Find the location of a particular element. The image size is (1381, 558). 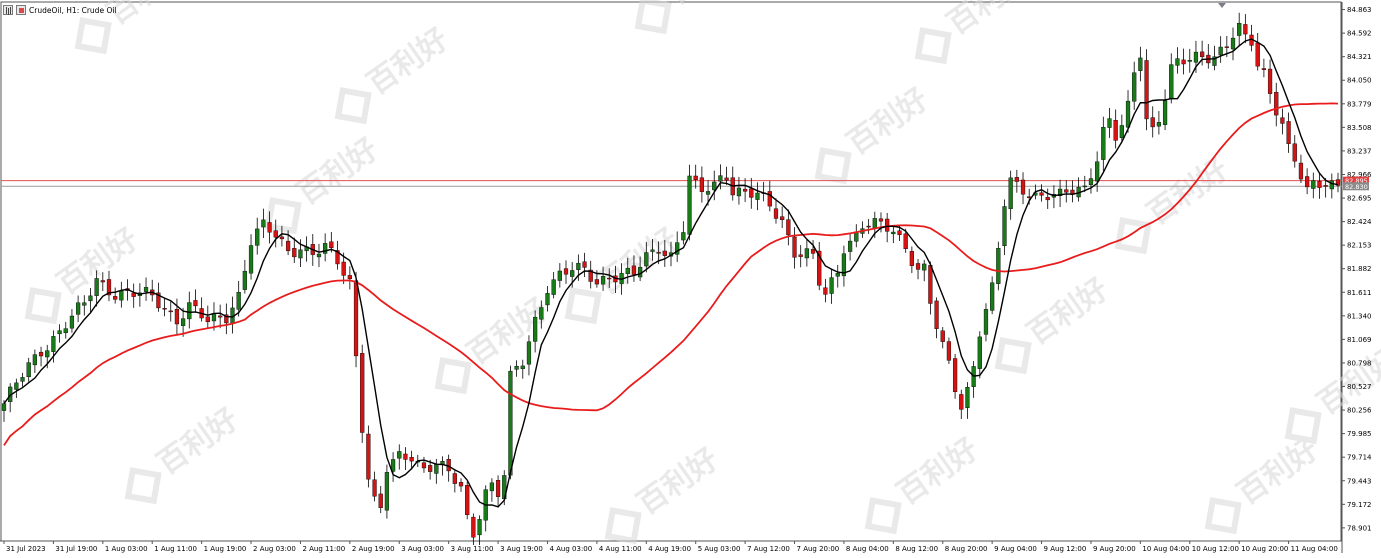

price-label-text: 82.895 is located at coordinates (1356, 181).